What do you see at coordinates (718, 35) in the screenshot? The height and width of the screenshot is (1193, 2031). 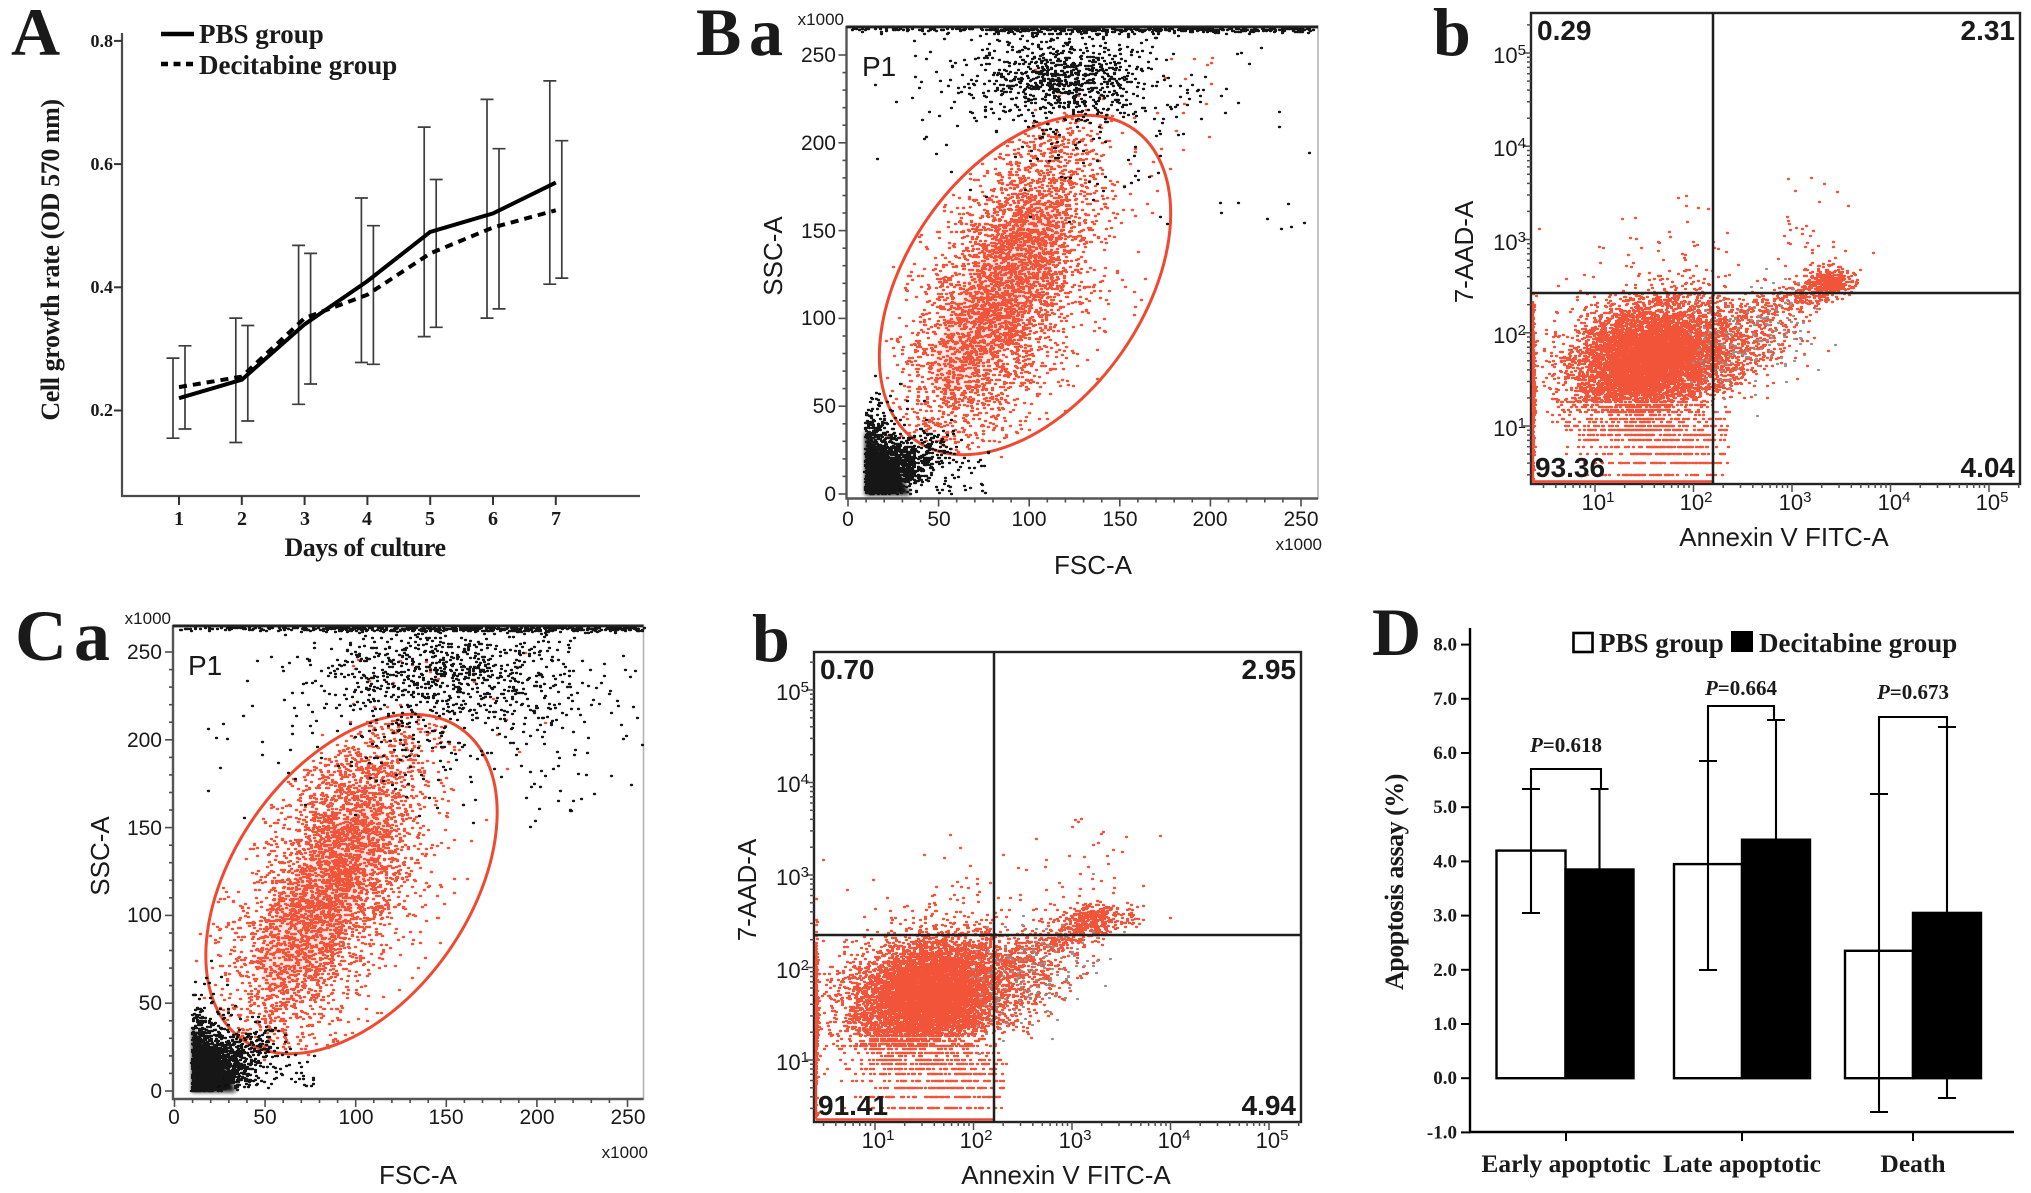 I see `svg-text: B` at bounding box center [718, 35].